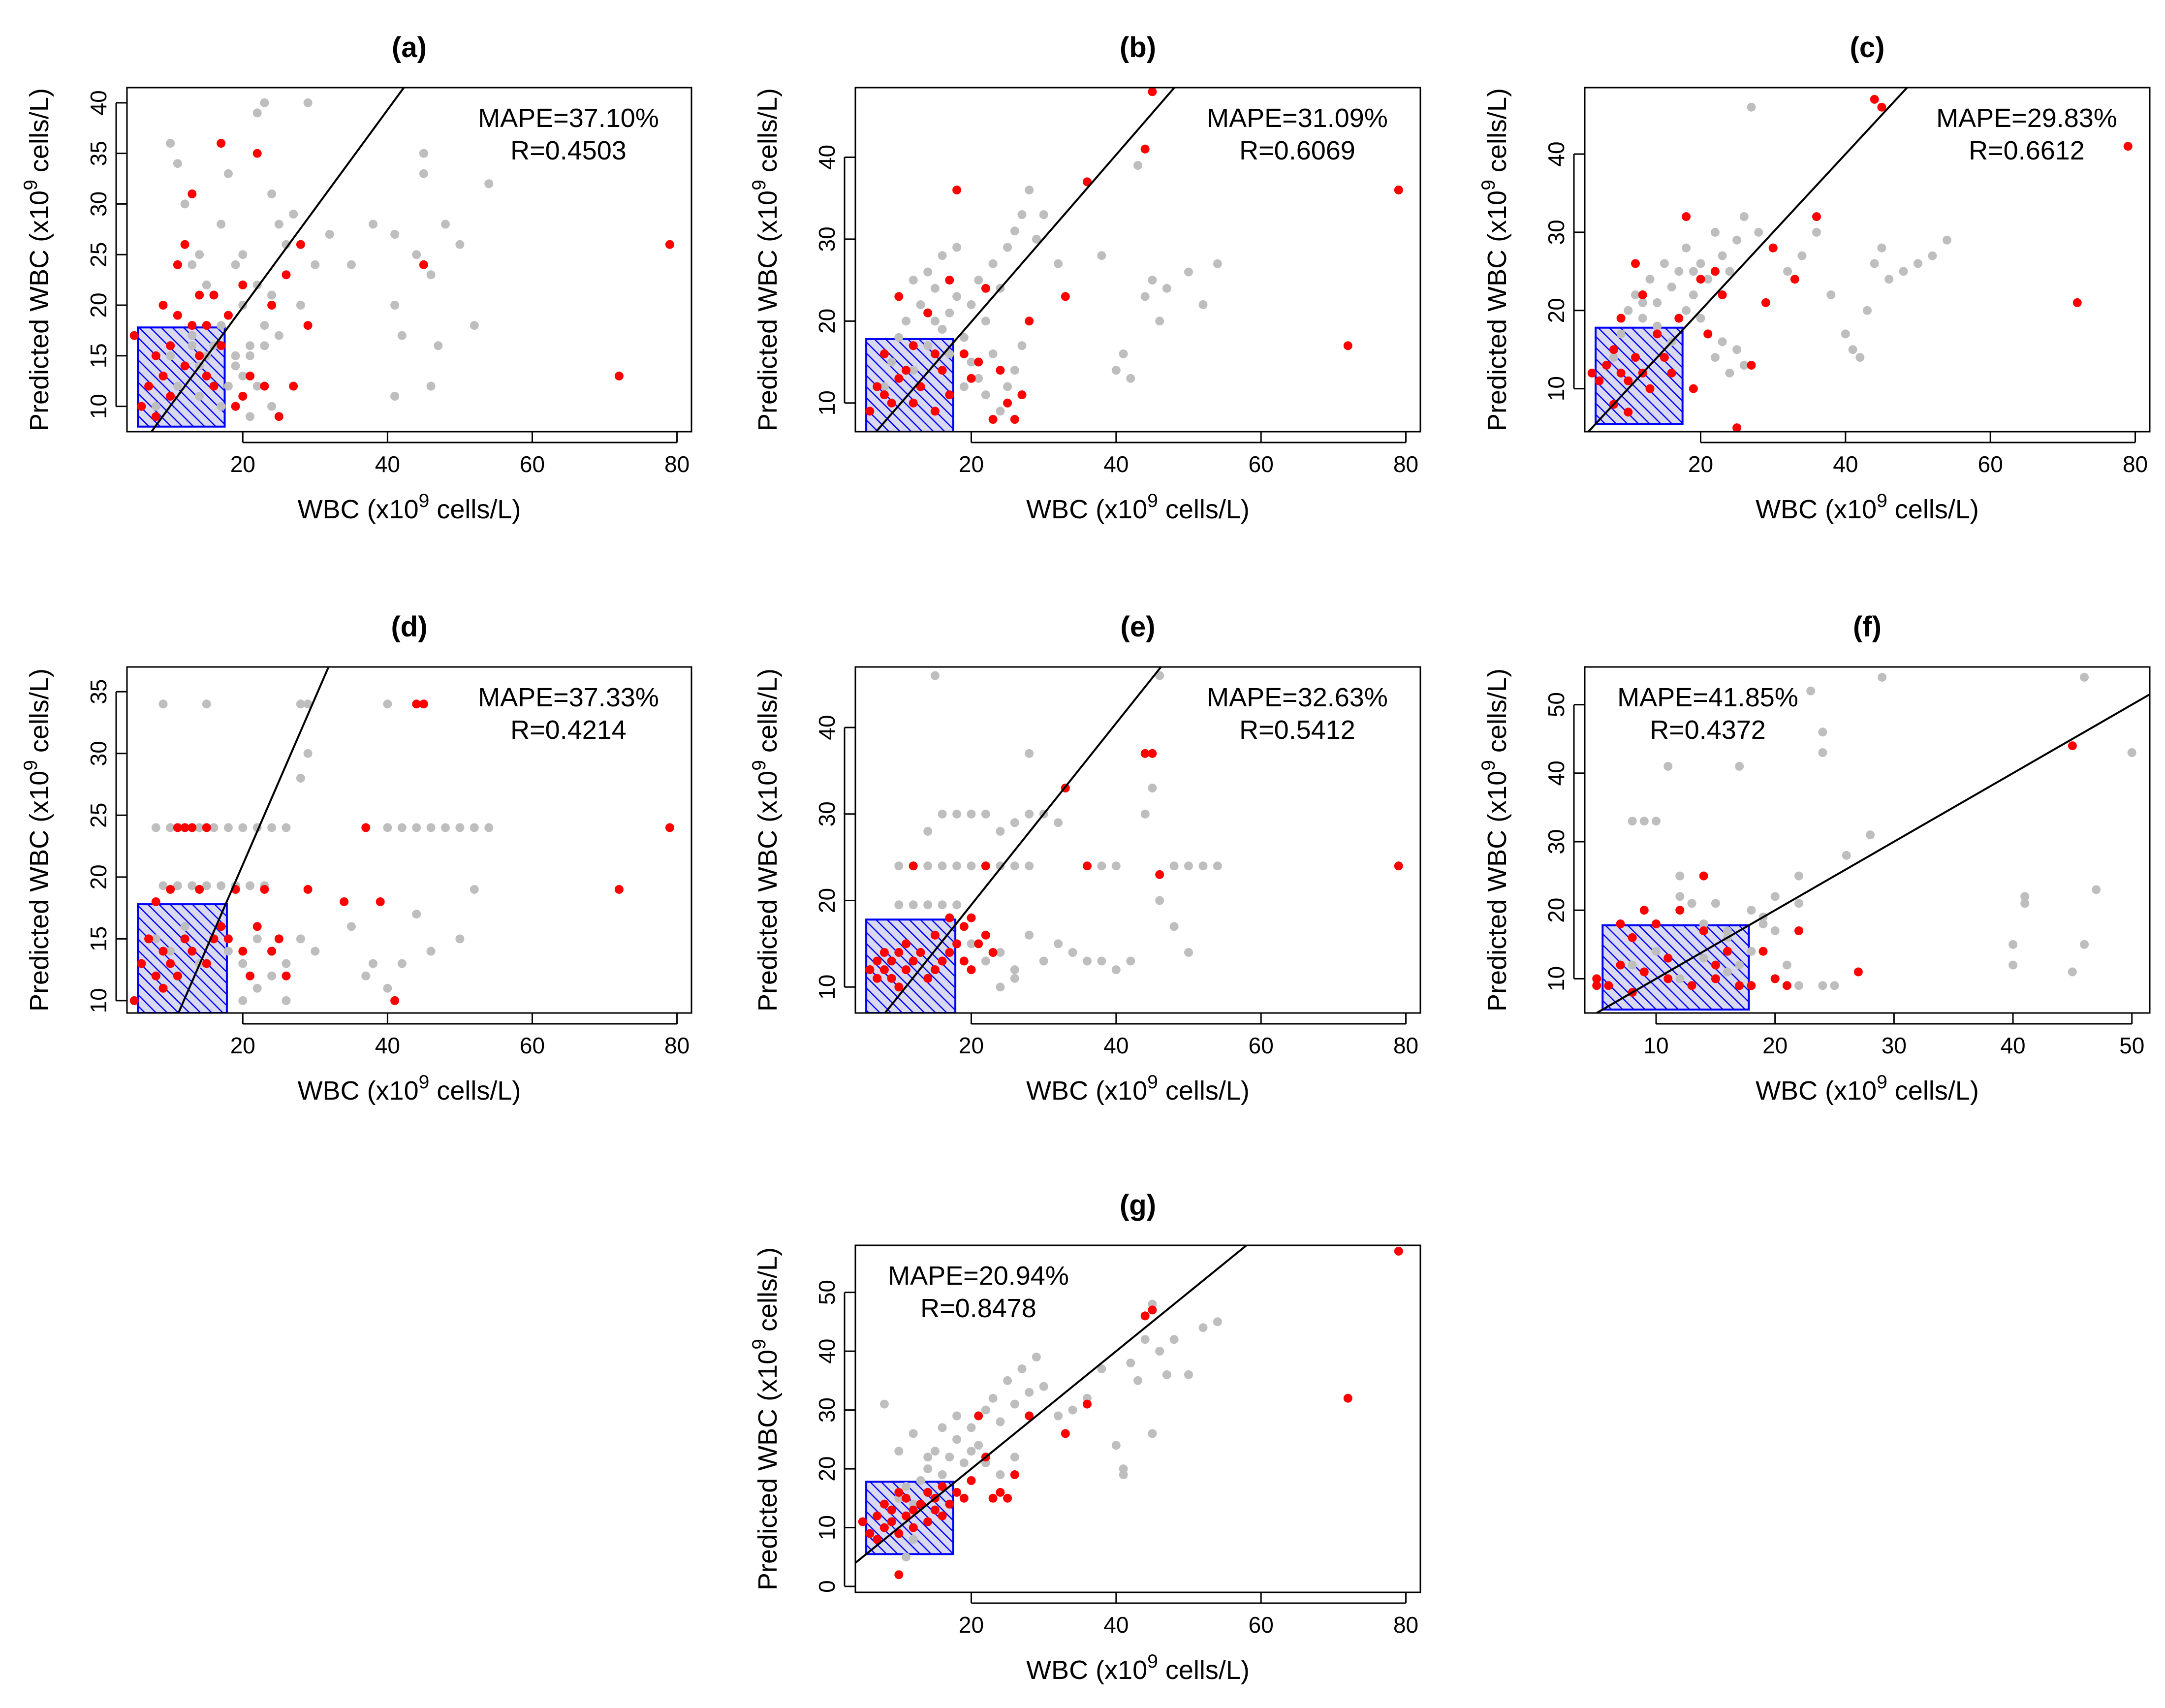  I want to click on r-annotation: R=0.4214, so click(568, 730).